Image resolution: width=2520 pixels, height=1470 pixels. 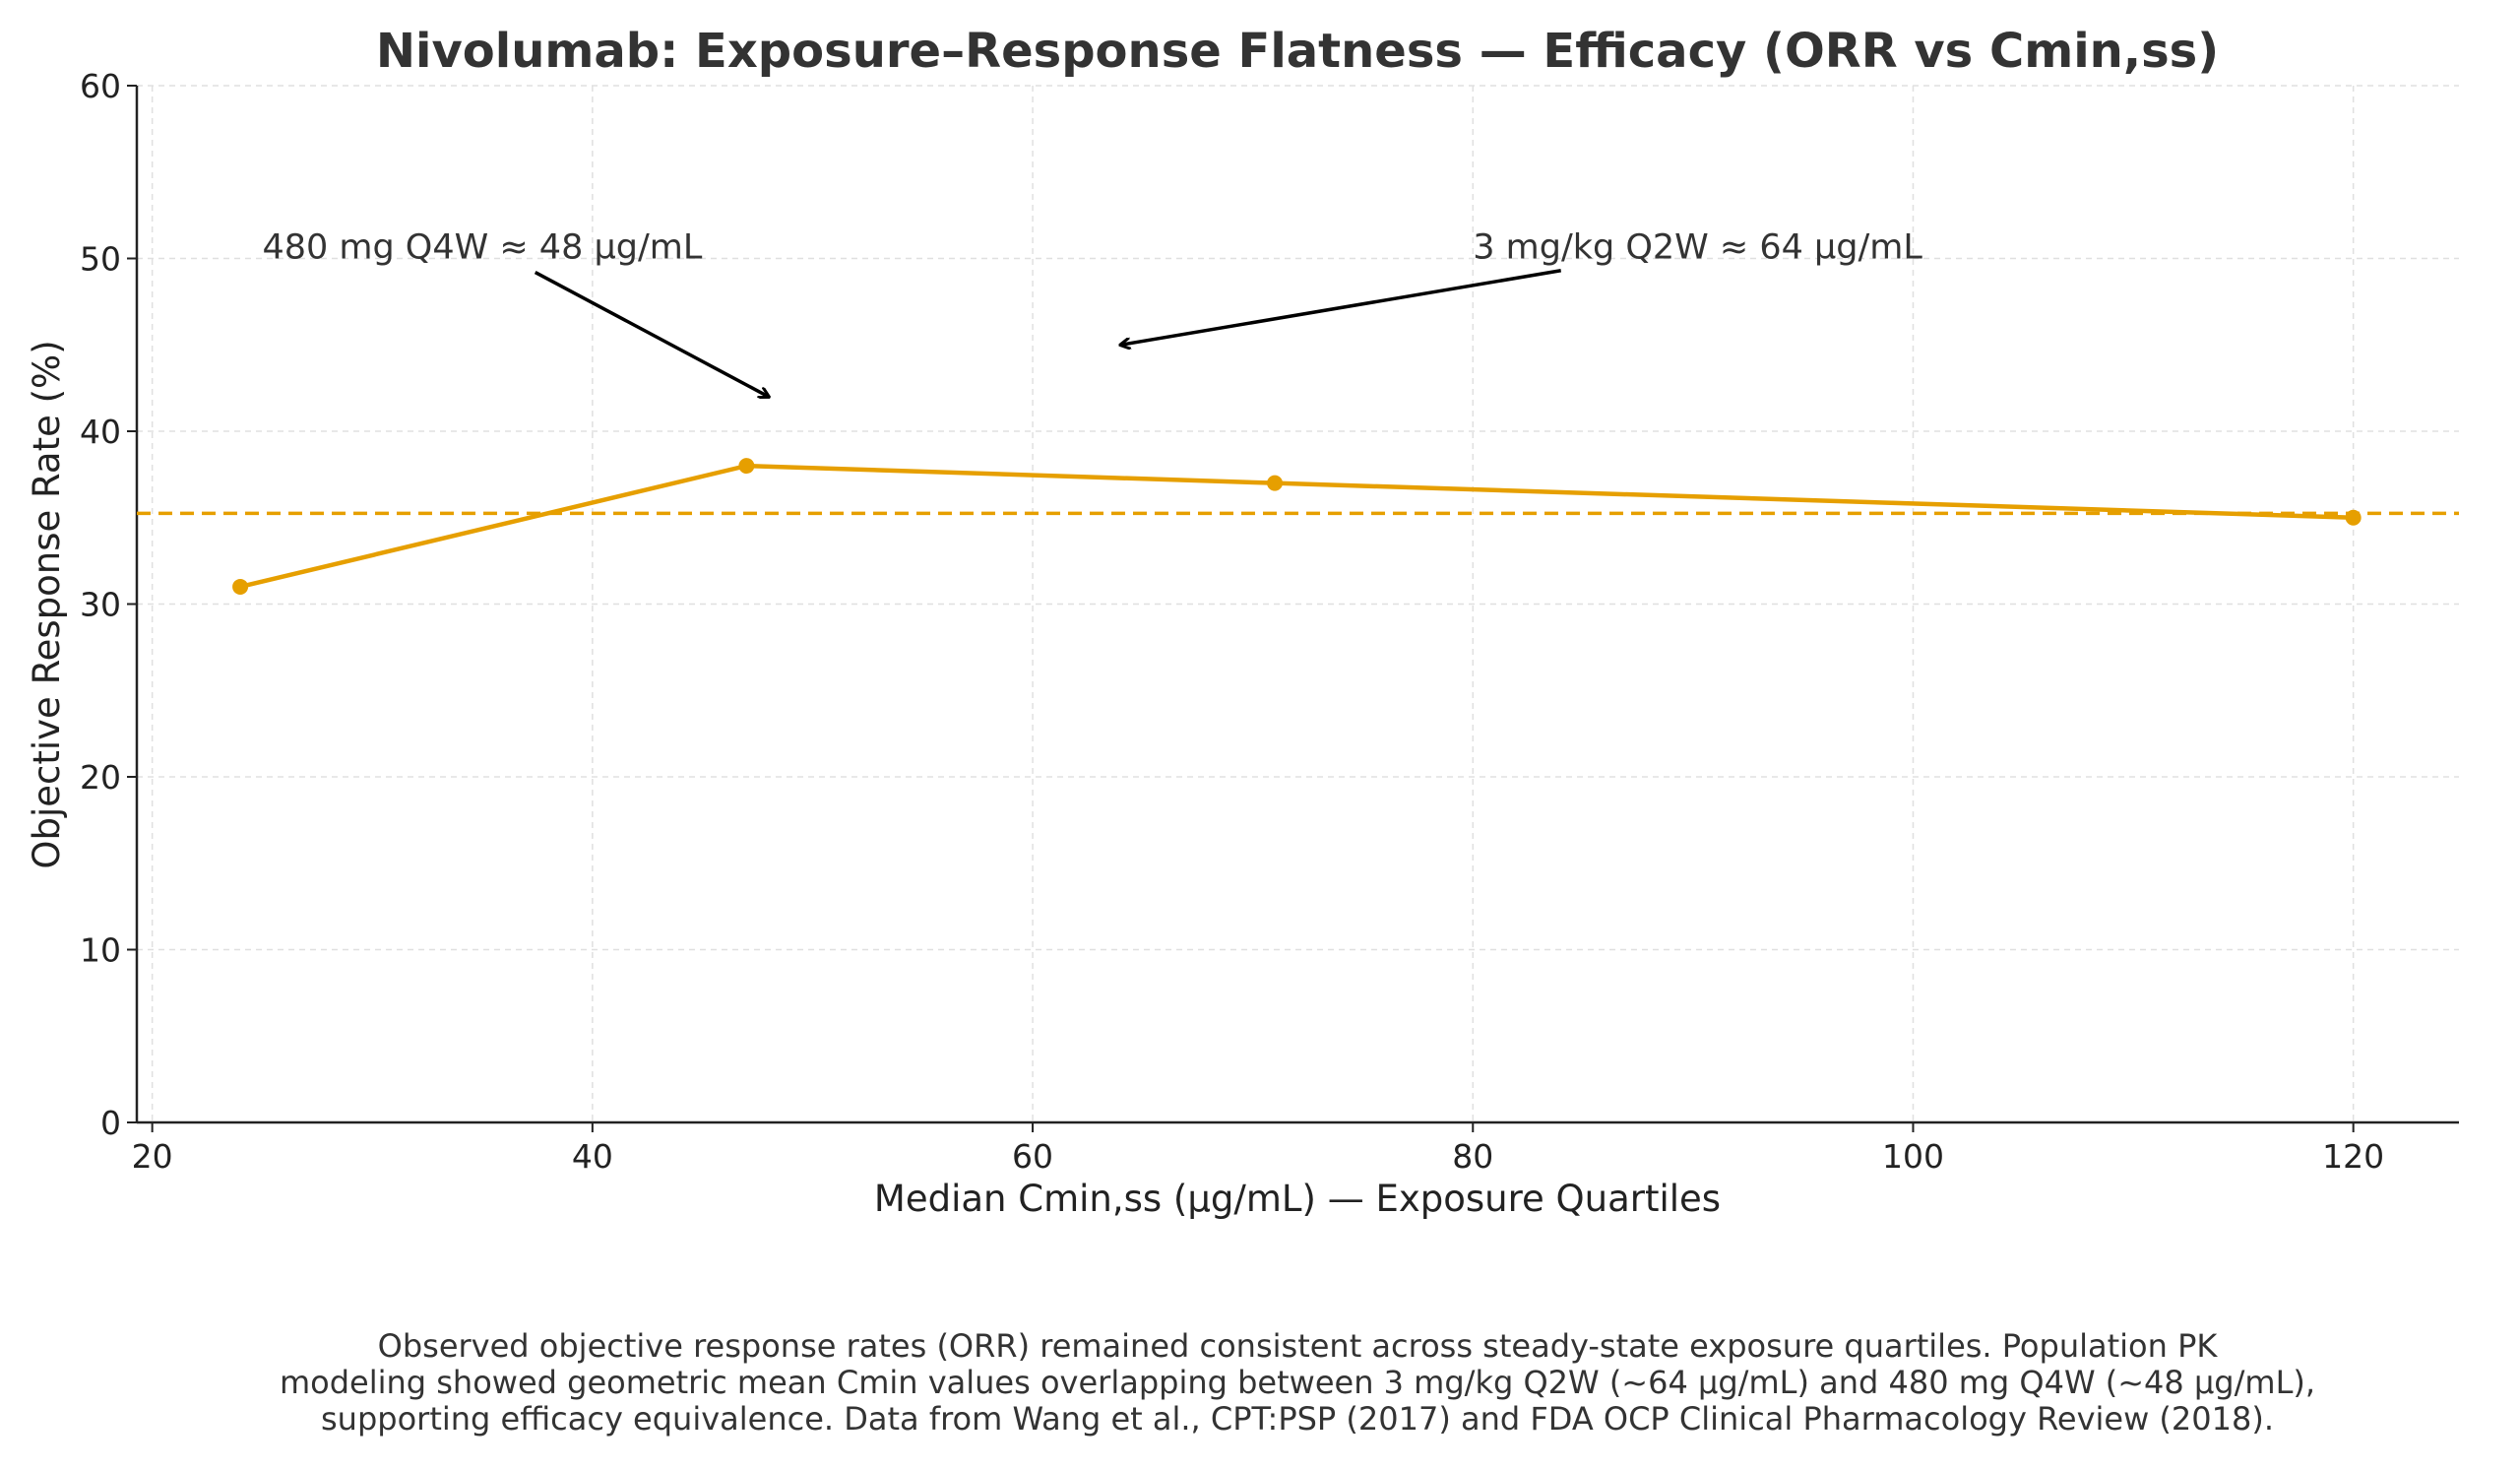 I want to click on y-tick-label: 40, so click(x=100, y=432).